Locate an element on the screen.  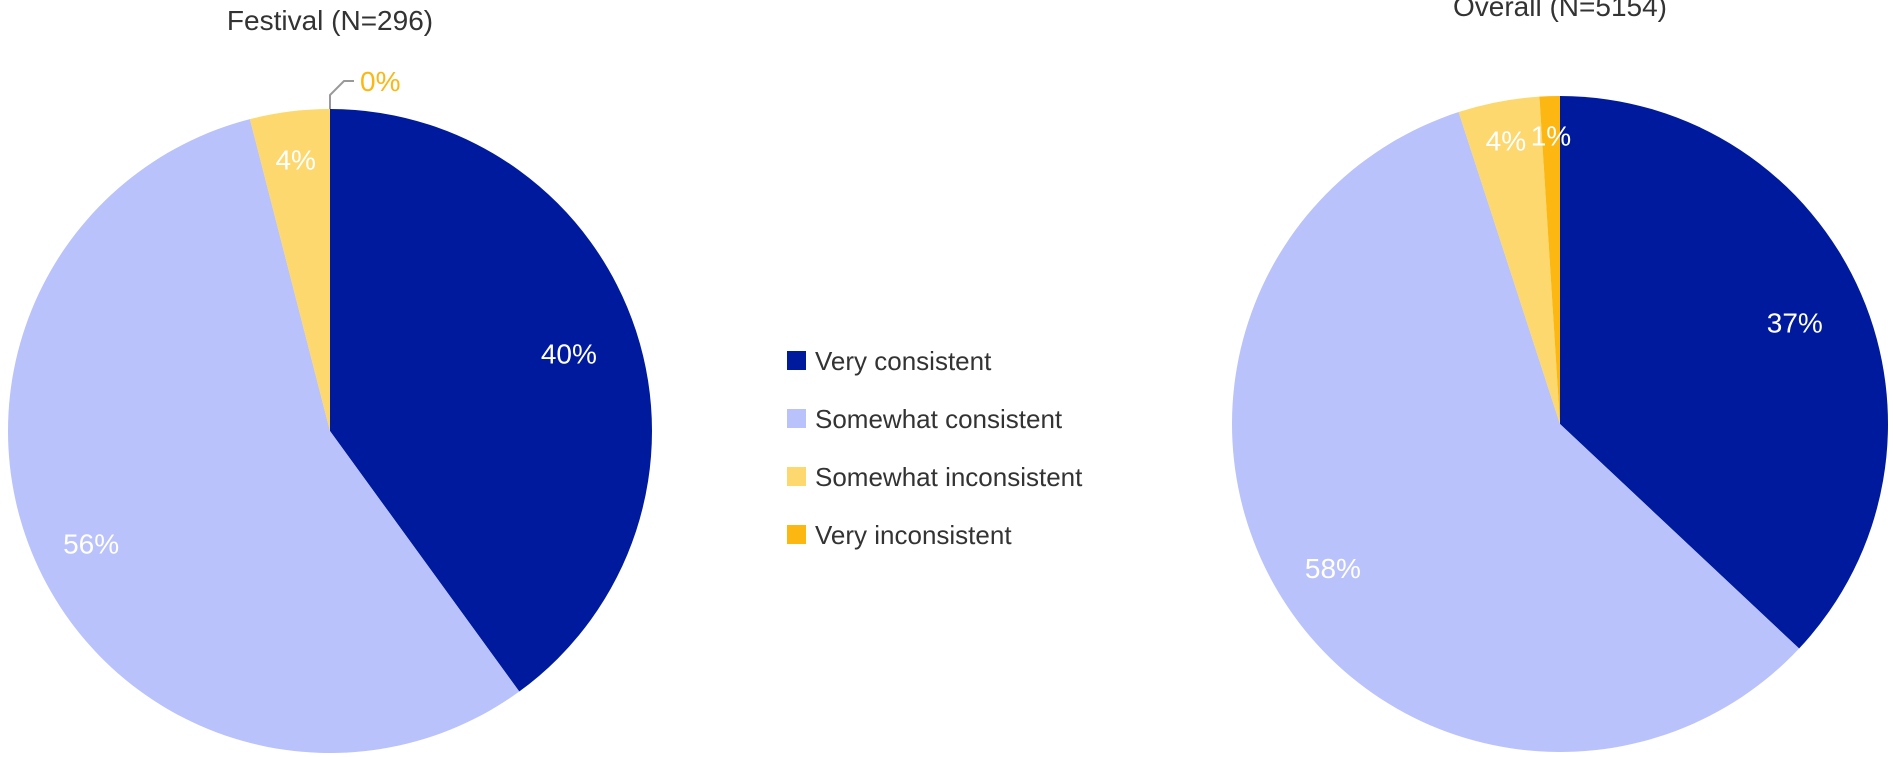
legend-item-somewhat-inconsistent: Somewhat inconsistent is located at coordinates (935, 477).